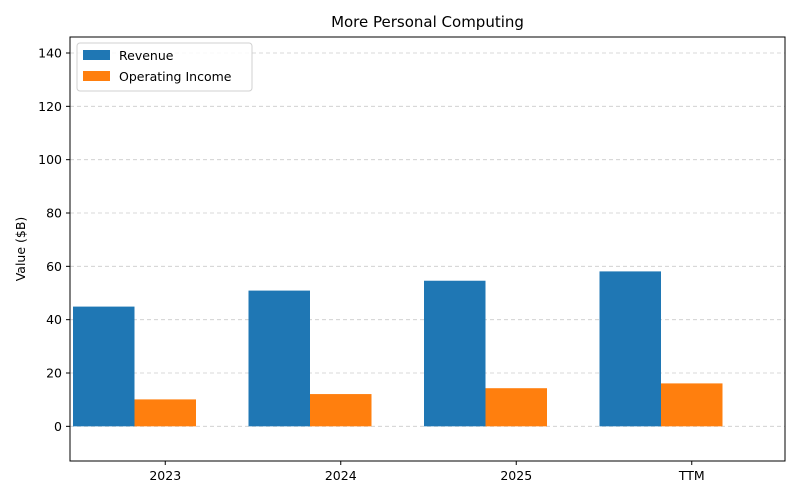 Image resolution: width=800 pixels, height=504 pixels. I want to click on x-axis: 2023 2024 2025 TTM, so click(427, 472).